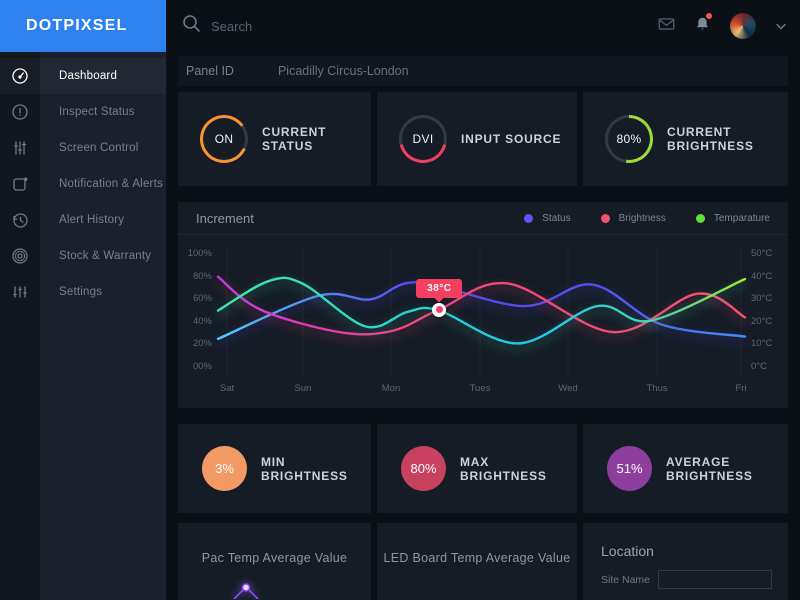  What do you see at coordinates (556, 218) in the screenshot?
I see `legend-label: Status` at bounding box center [556, 218].